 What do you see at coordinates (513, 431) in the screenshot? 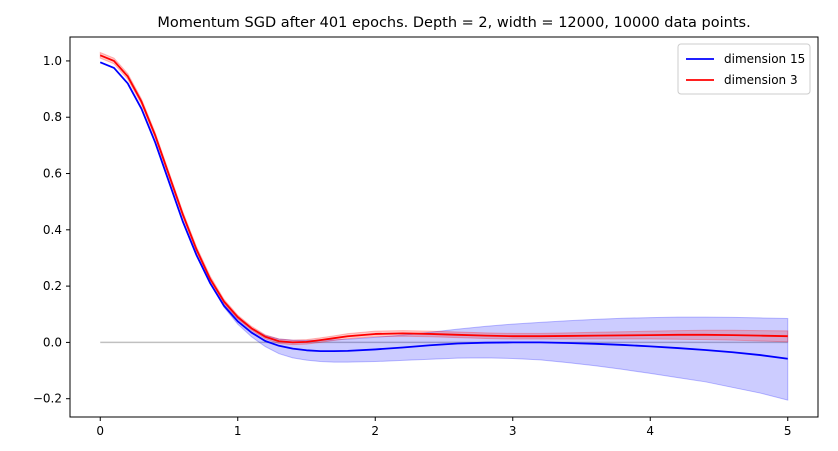
I see `x-tick-label: 3` at bounding box center [513, 431].